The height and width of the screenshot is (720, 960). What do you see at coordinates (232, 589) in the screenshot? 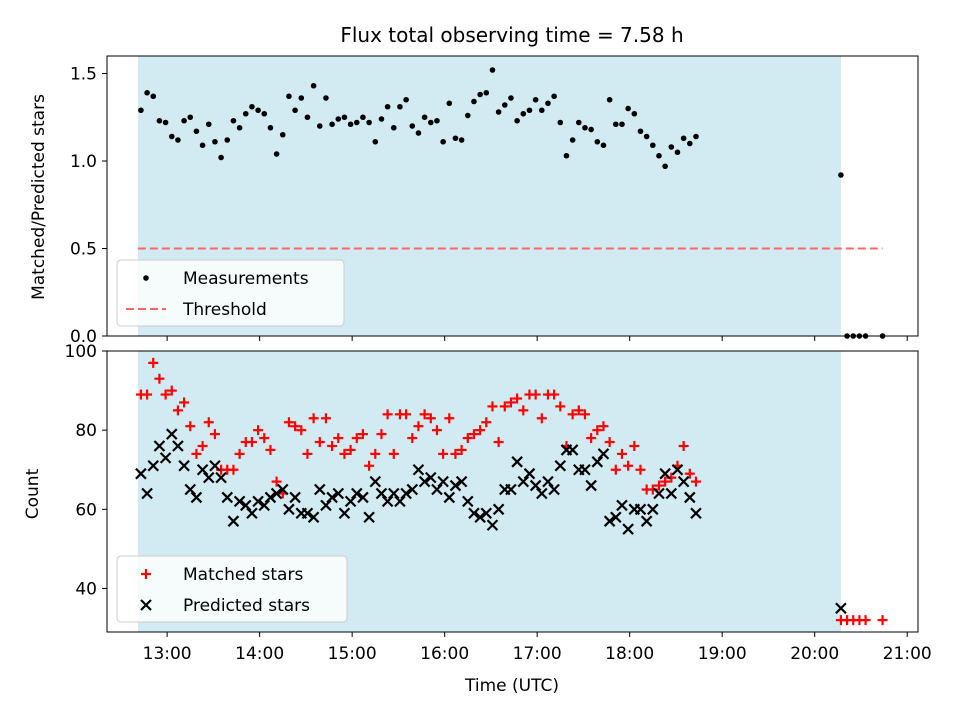
I see `legend-box` at bounding box center [232, 589].